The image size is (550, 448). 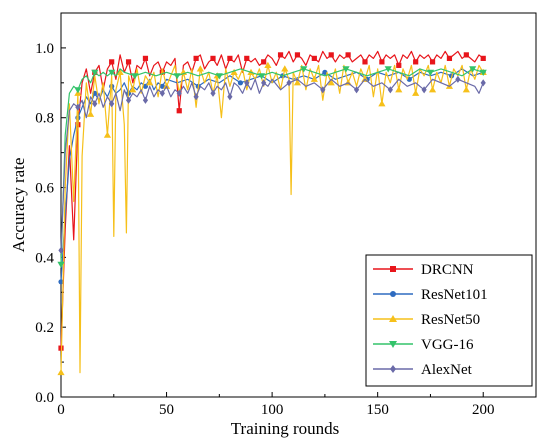 What do you see at coordinates (449, 320) in the screenshot?
I see `legend: DRCNN ResNet101 ResNet50 VGG-16 AlexNet` at bounding box center [449, 320].